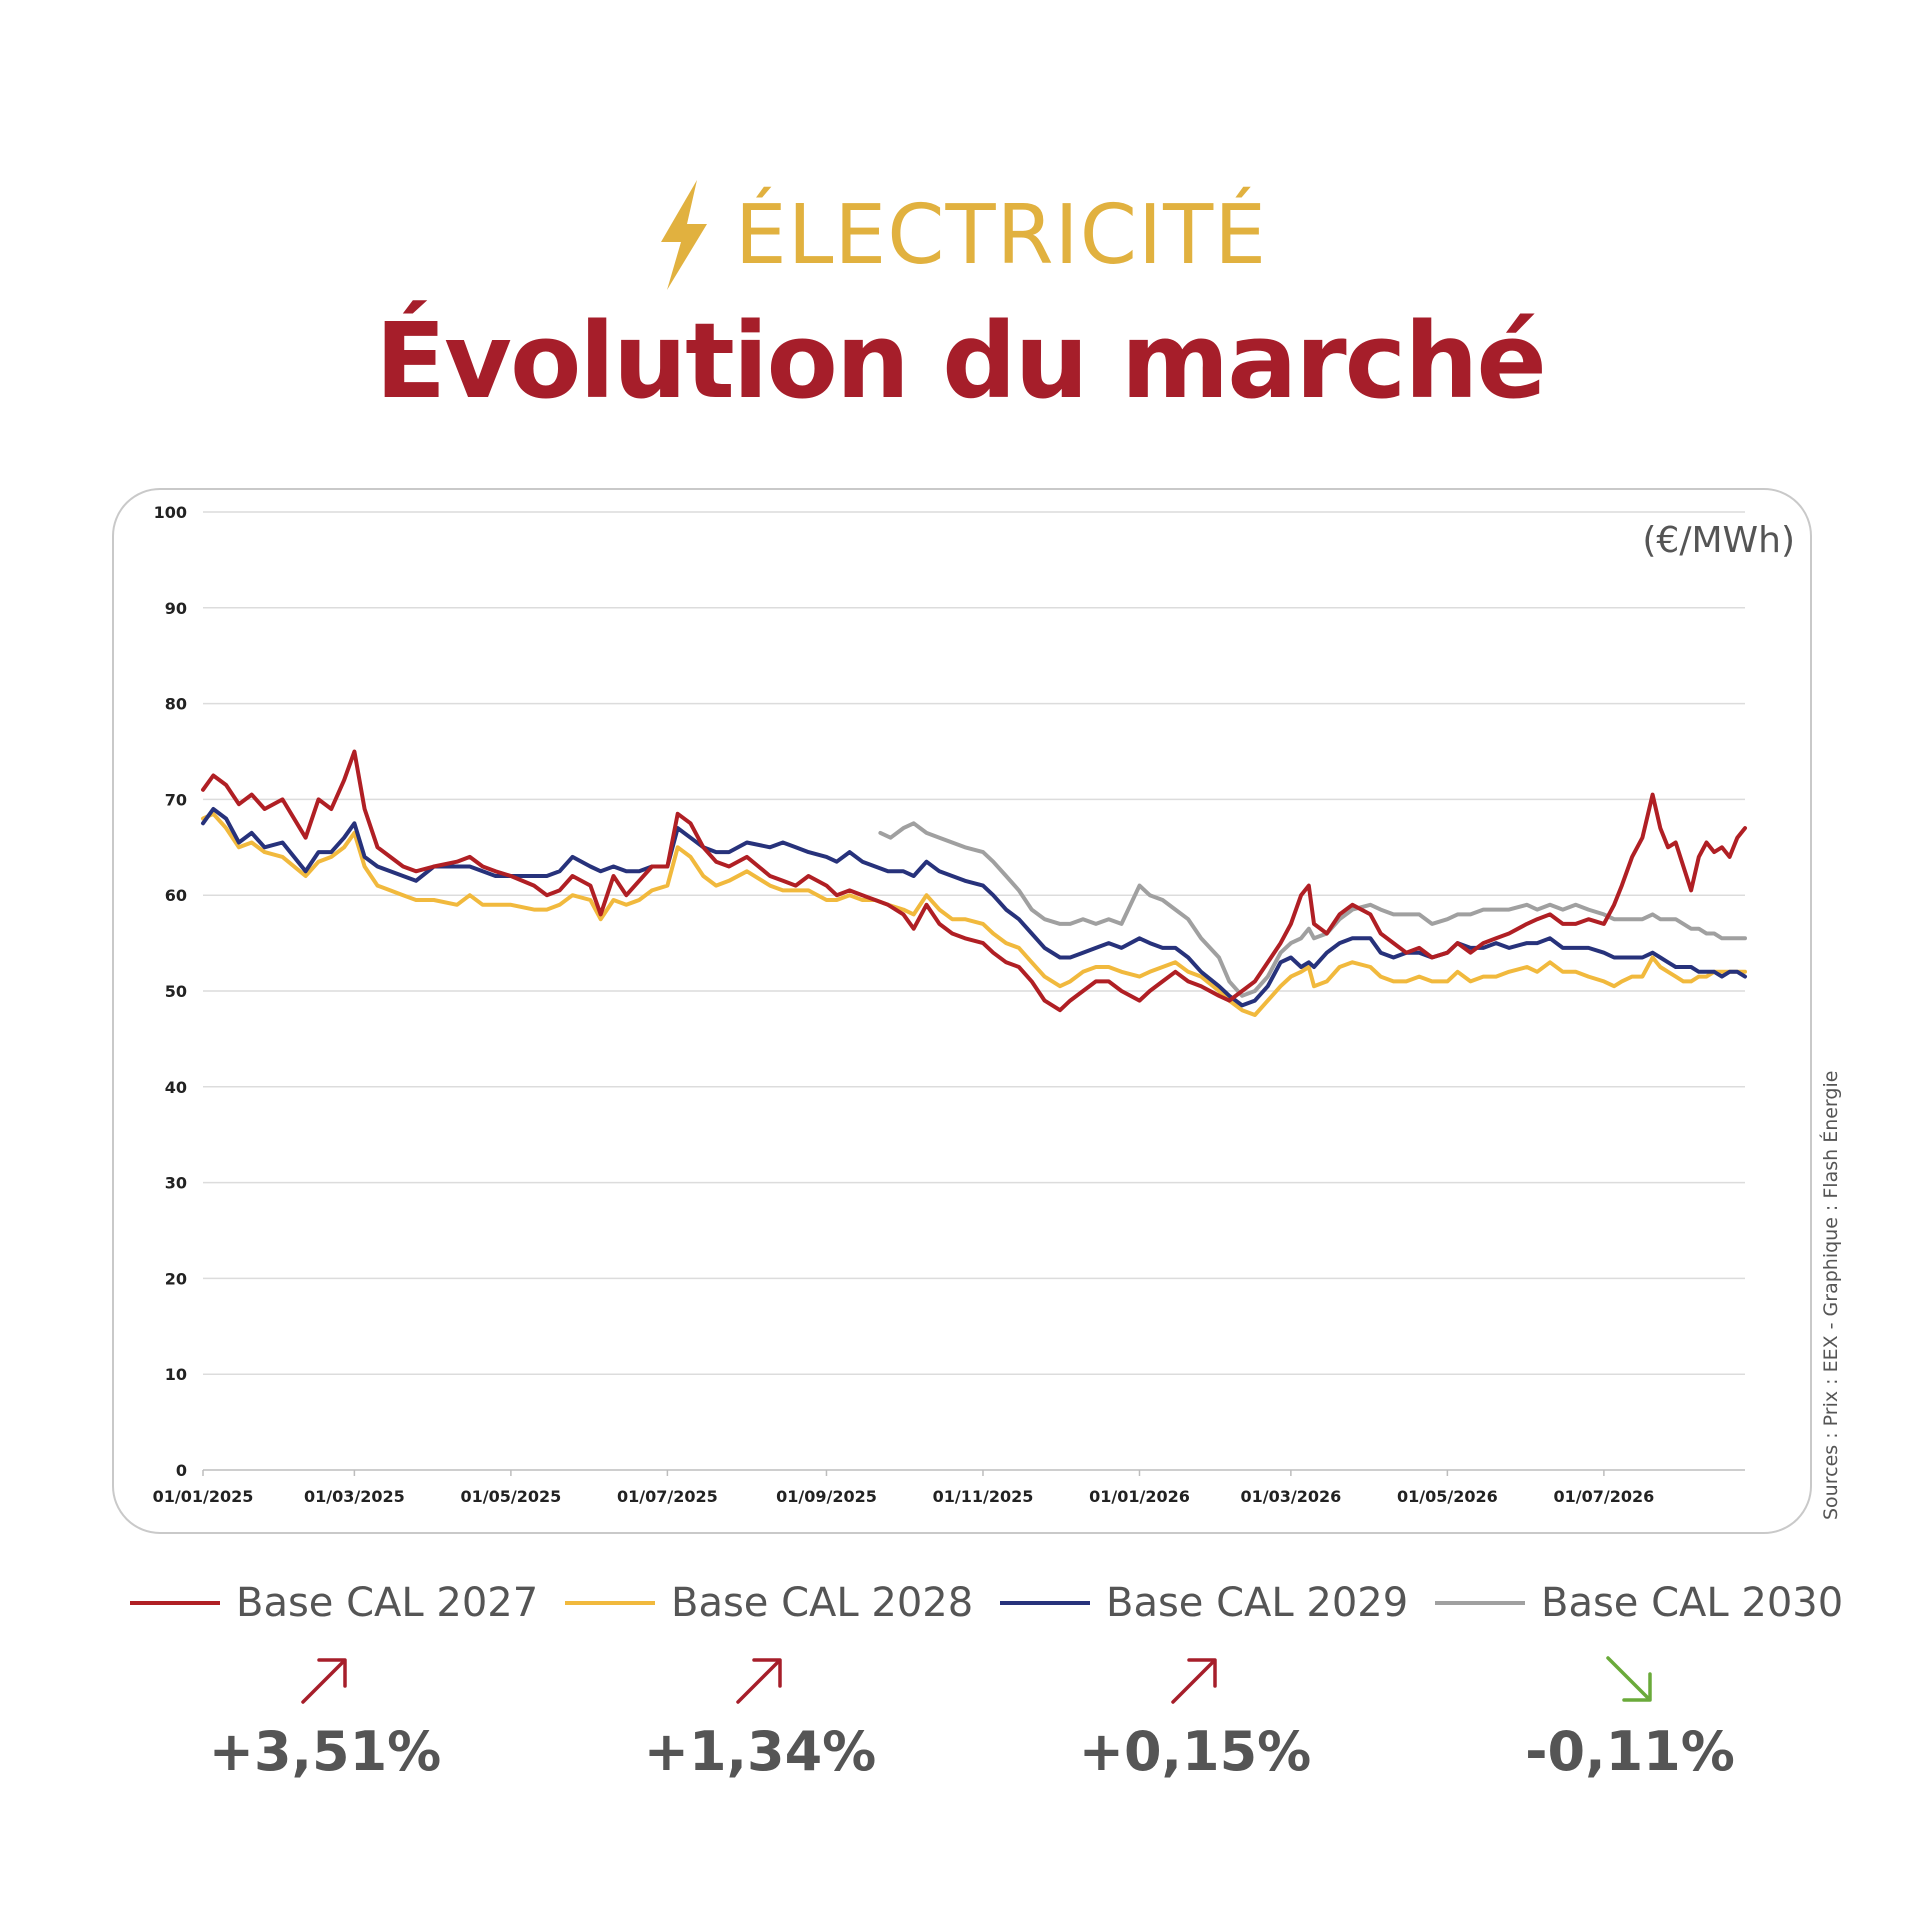  I want to click on x-tick-label: 01/07/2026, so click(1604, 1496).